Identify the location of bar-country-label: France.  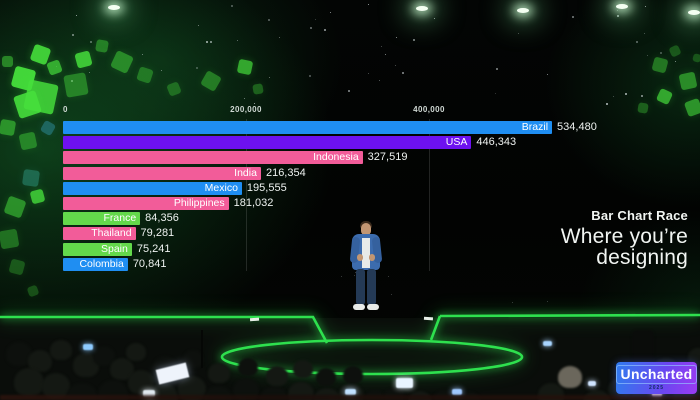
(120, 218).